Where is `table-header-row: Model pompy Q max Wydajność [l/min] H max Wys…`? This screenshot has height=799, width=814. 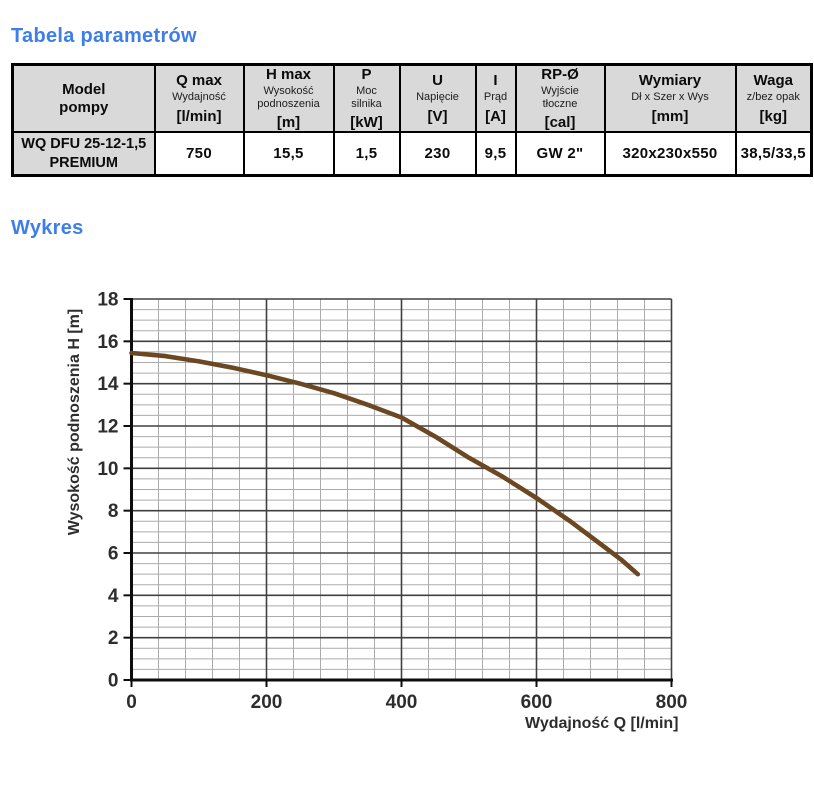 table-header-row: Model pompy Q max Wydajność [l/min] H max Wys… is located at coordinates (412, 98).